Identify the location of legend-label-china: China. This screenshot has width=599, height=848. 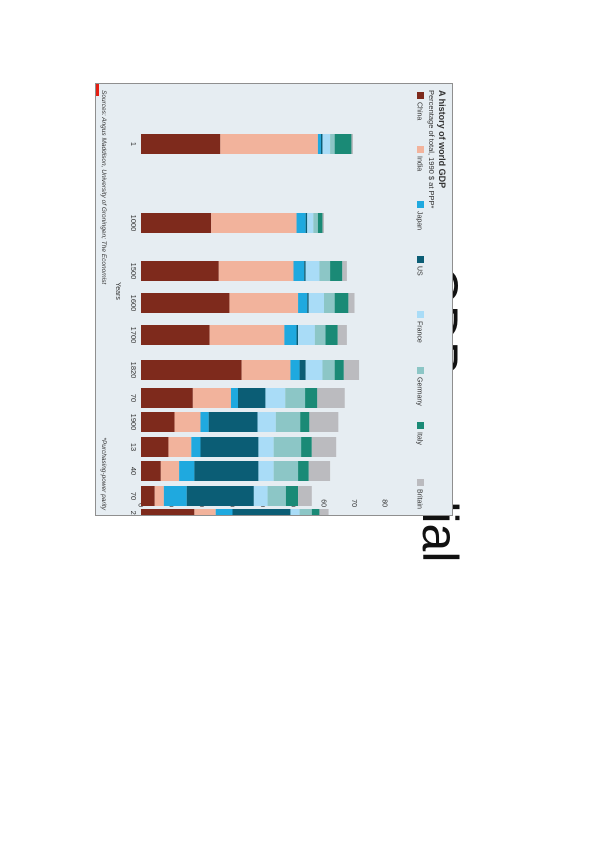
(419, 111).